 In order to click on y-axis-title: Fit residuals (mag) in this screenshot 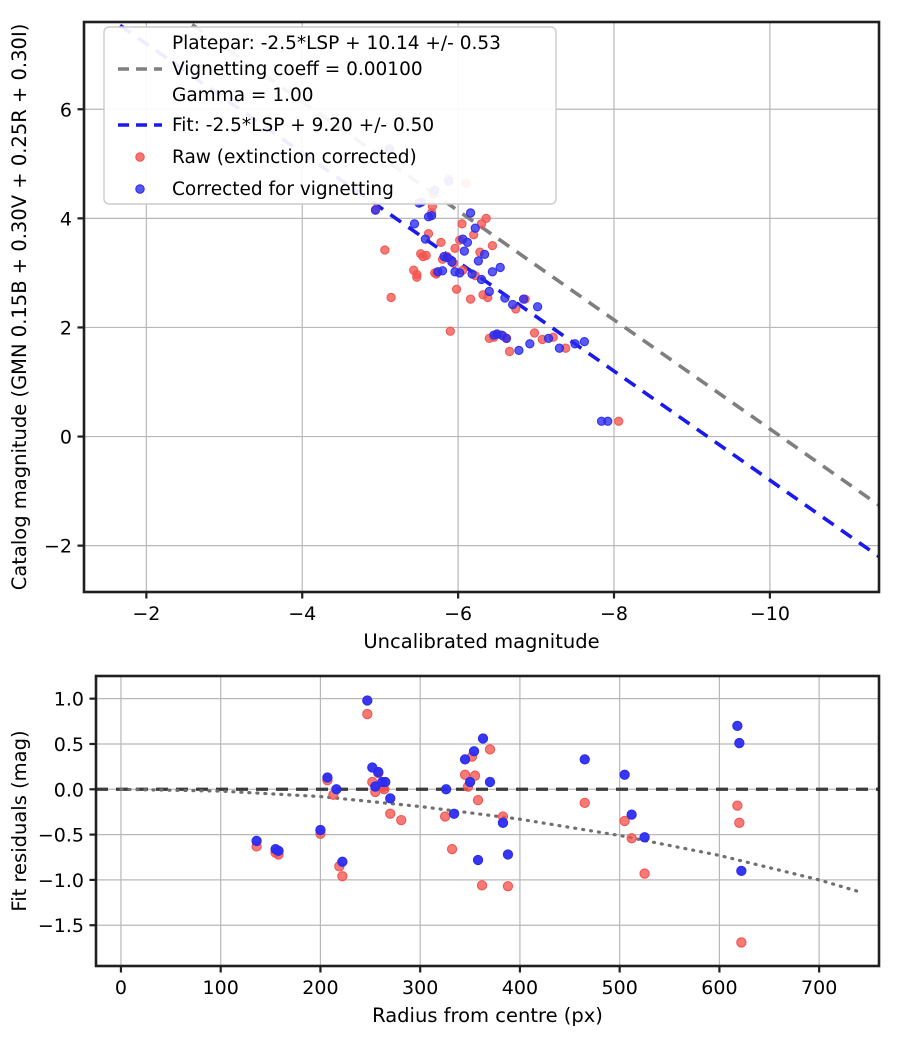, I will do `click(19, 820)`.